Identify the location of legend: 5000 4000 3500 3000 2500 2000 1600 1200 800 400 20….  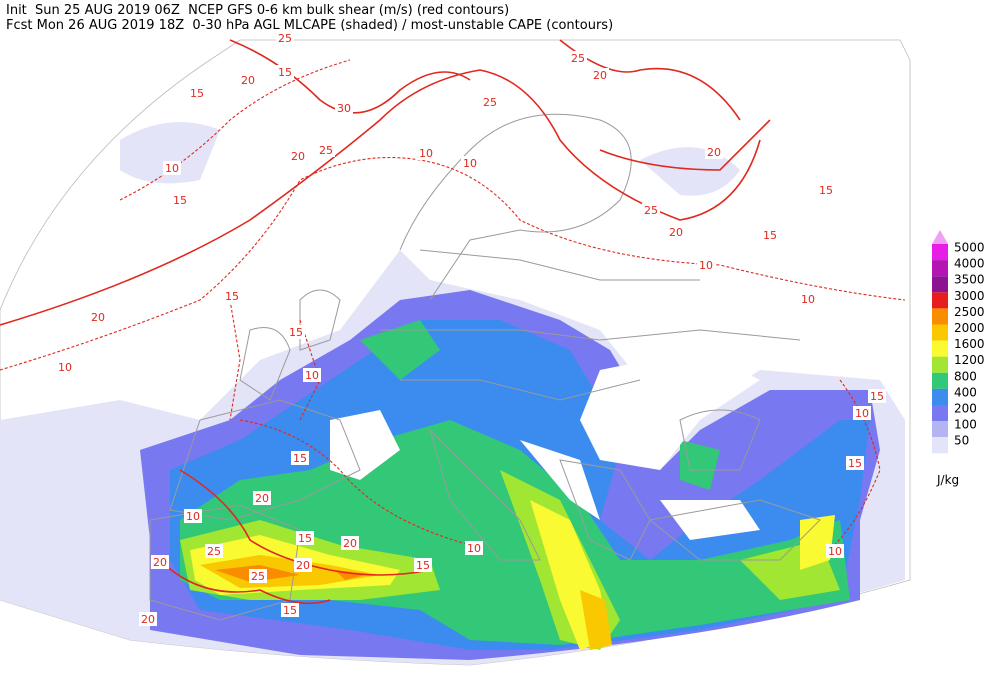
(958, 358).